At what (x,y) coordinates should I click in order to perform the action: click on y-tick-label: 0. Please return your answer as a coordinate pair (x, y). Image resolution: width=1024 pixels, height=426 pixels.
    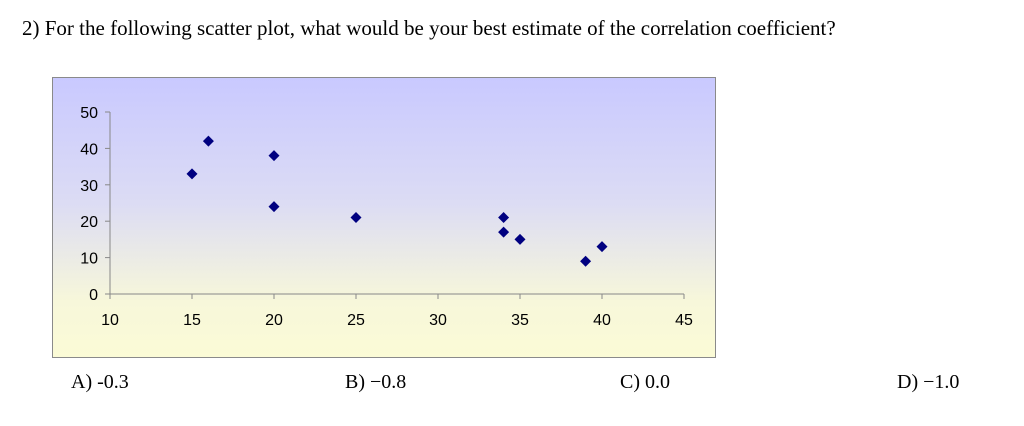
    Looking at the image, I should click on (93, 295).